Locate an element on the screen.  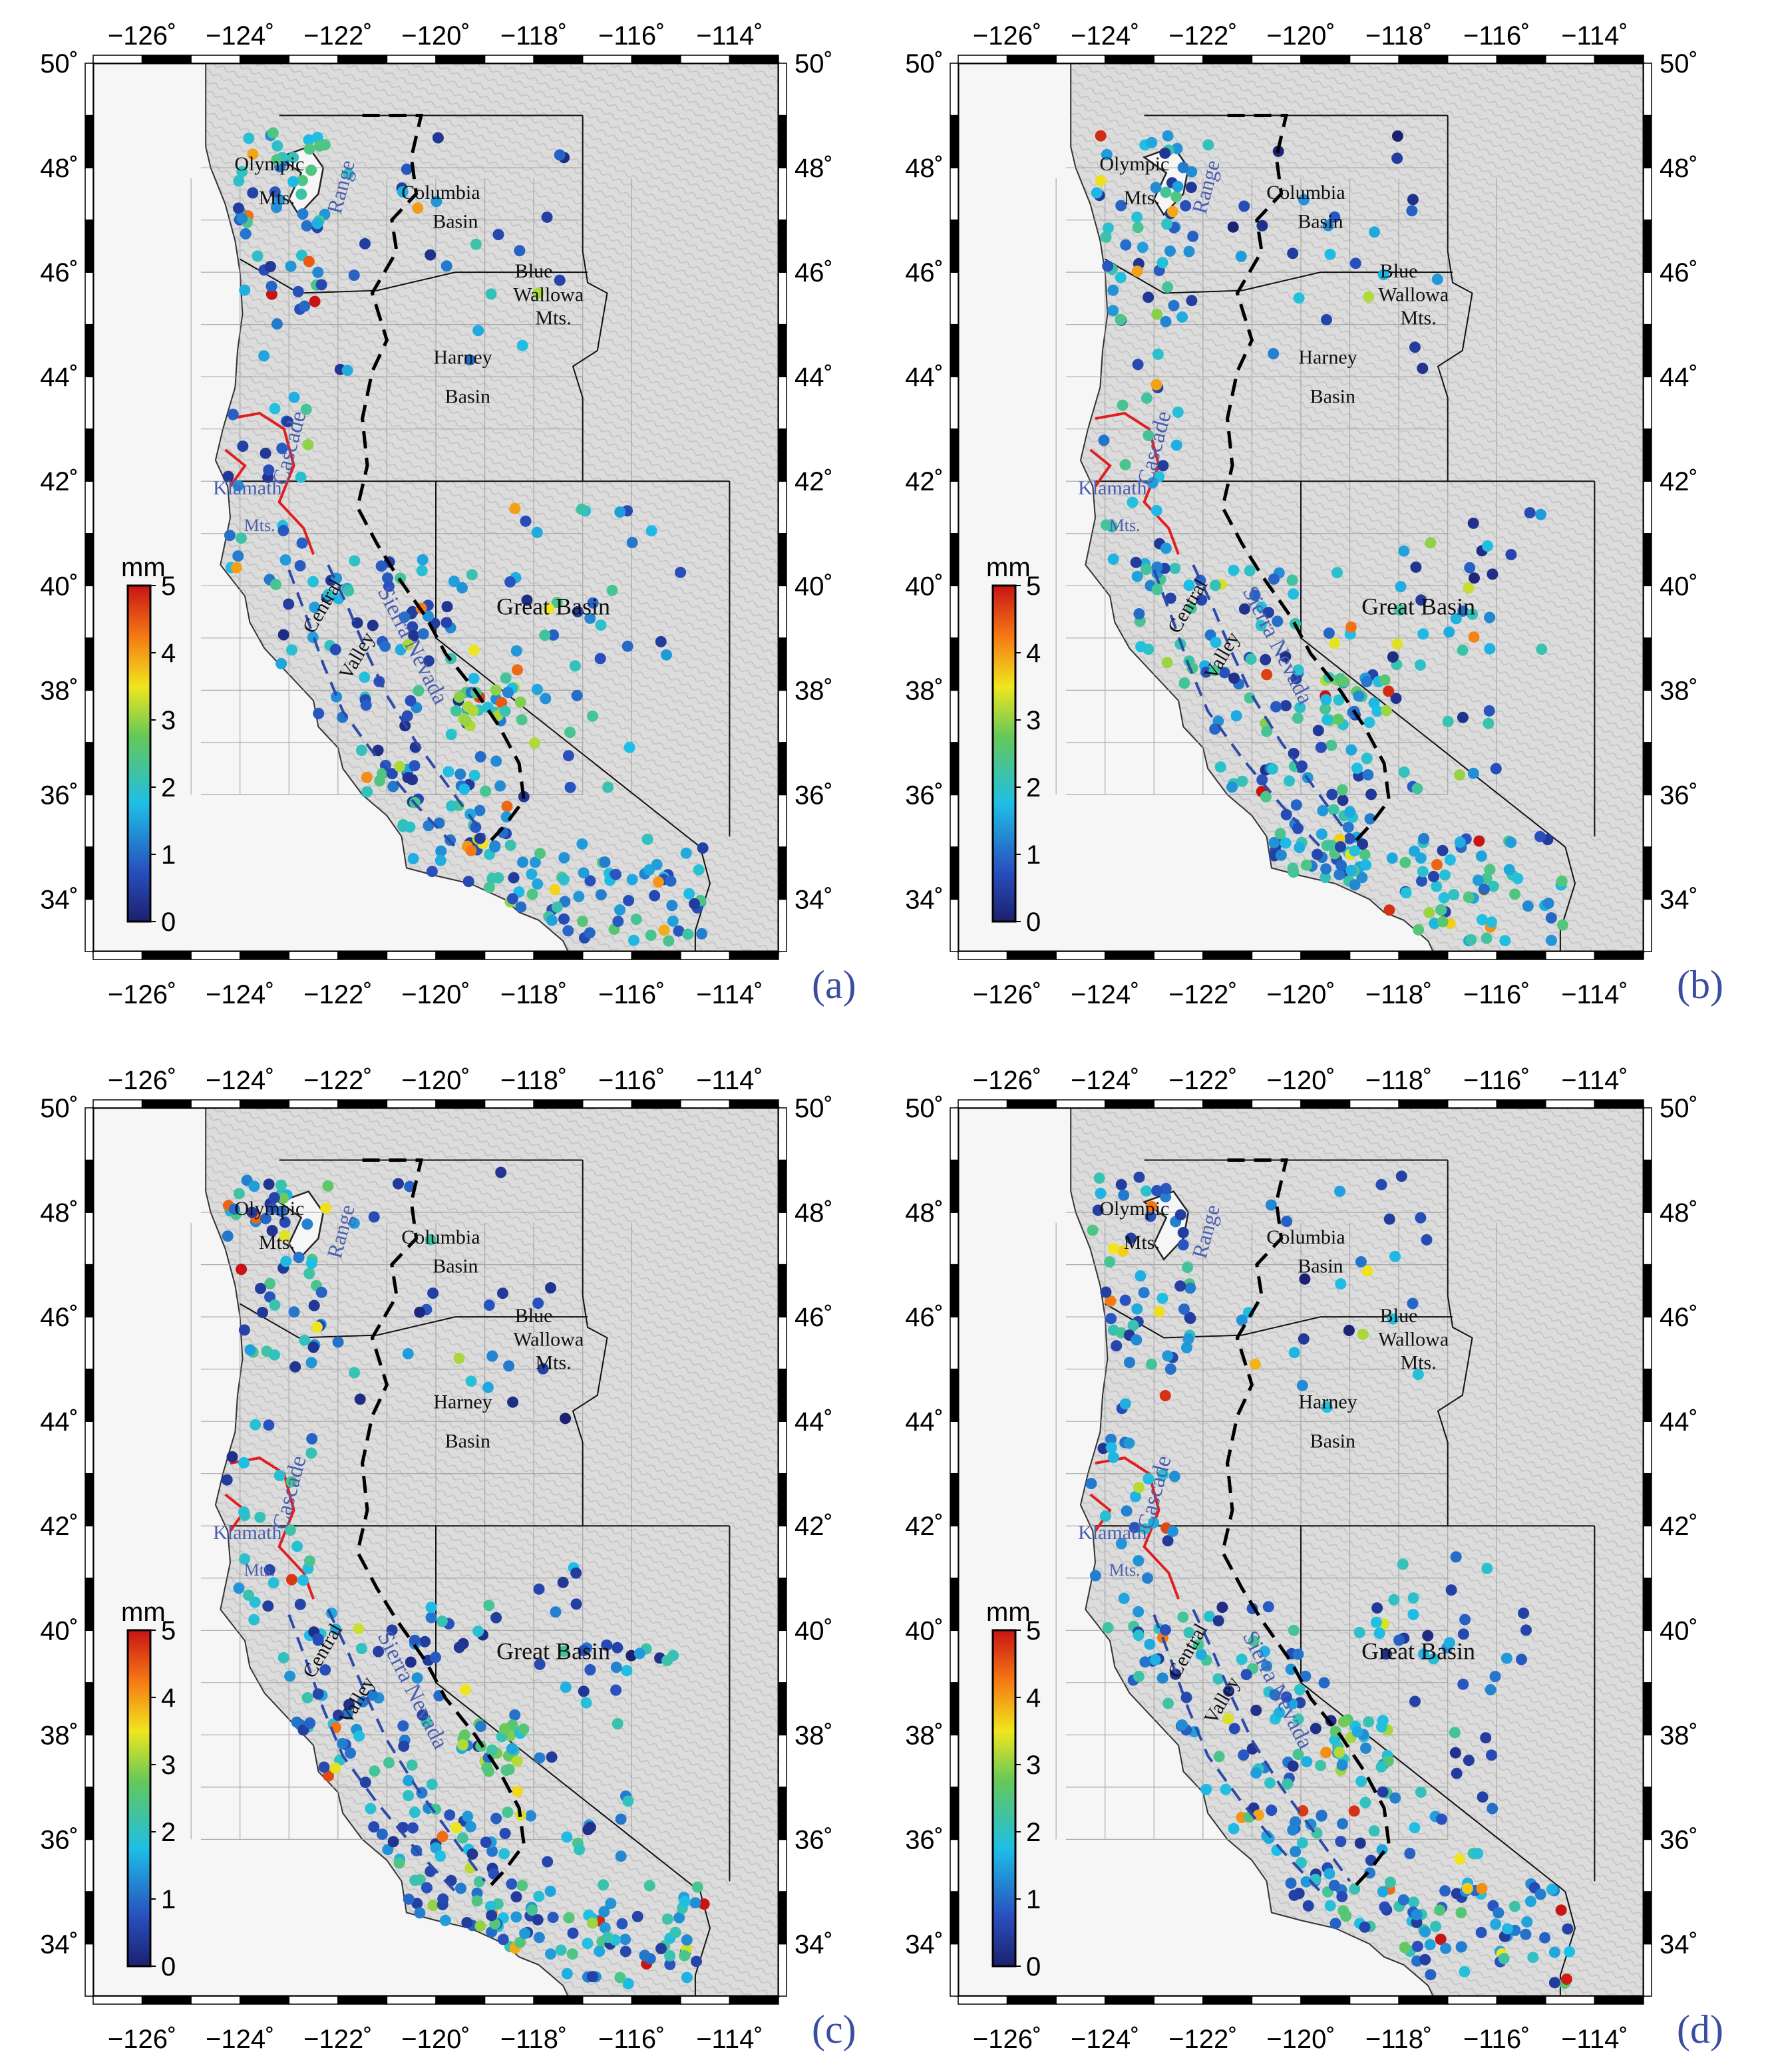
lat-tick-label-left: 48˚ is located at coordinates (925, 1213).